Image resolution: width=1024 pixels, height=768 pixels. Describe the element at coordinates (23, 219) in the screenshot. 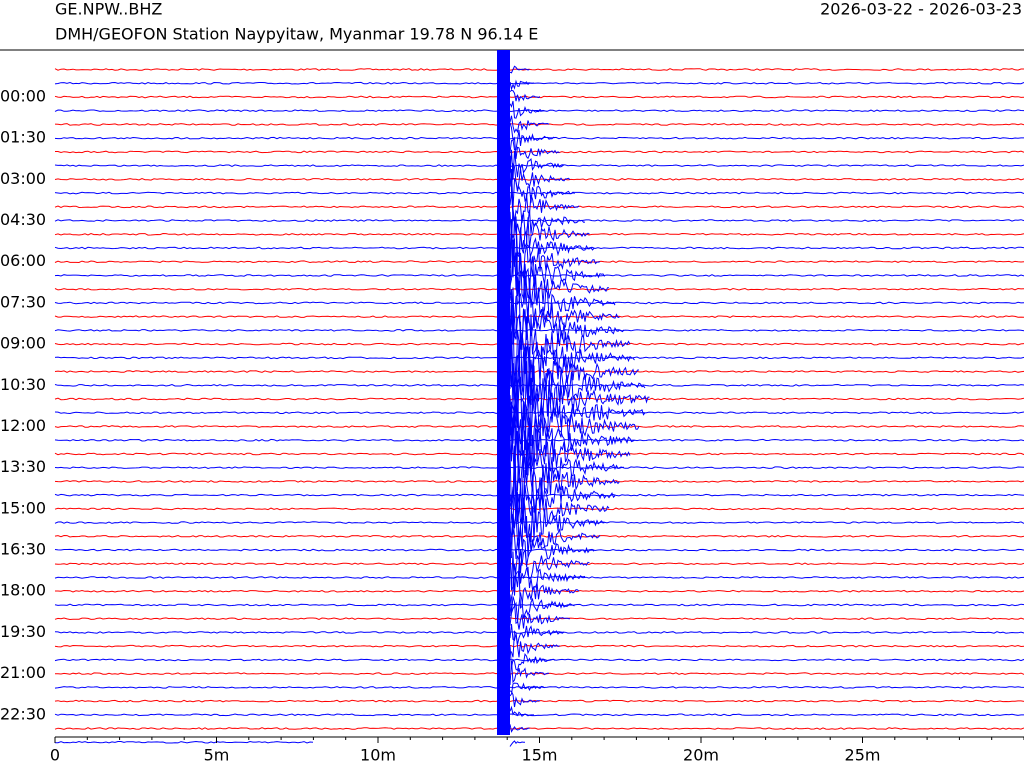

I see `y-label: 04:30` at that location.